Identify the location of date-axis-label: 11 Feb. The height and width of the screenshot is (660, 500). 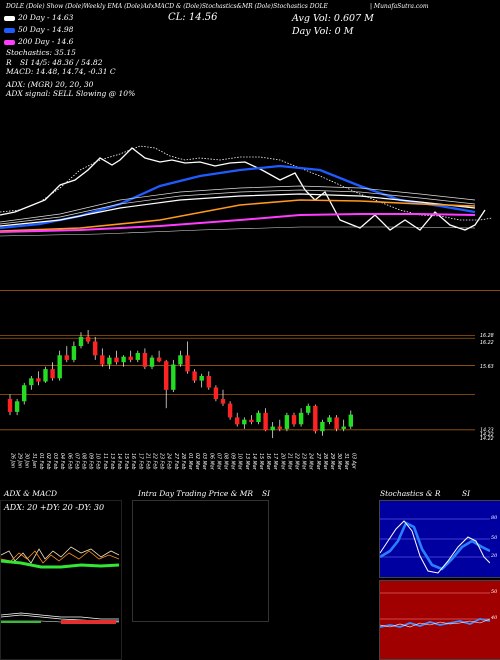
(105, 461).